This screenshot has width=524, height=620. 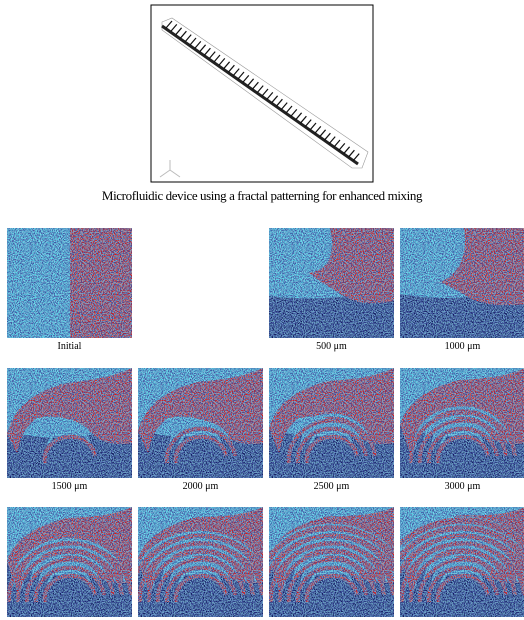 What do you see at coordinates (332, 486) in the screenshot?
I see `panel-label: 2500 μm` at bounding box center [332, 486].